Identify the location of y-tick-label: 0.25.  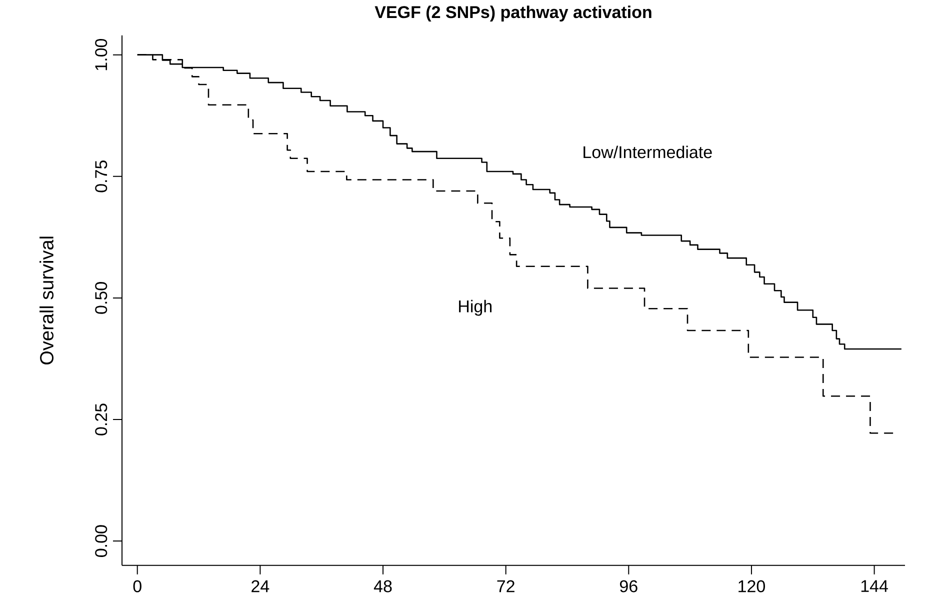
(101, 419).